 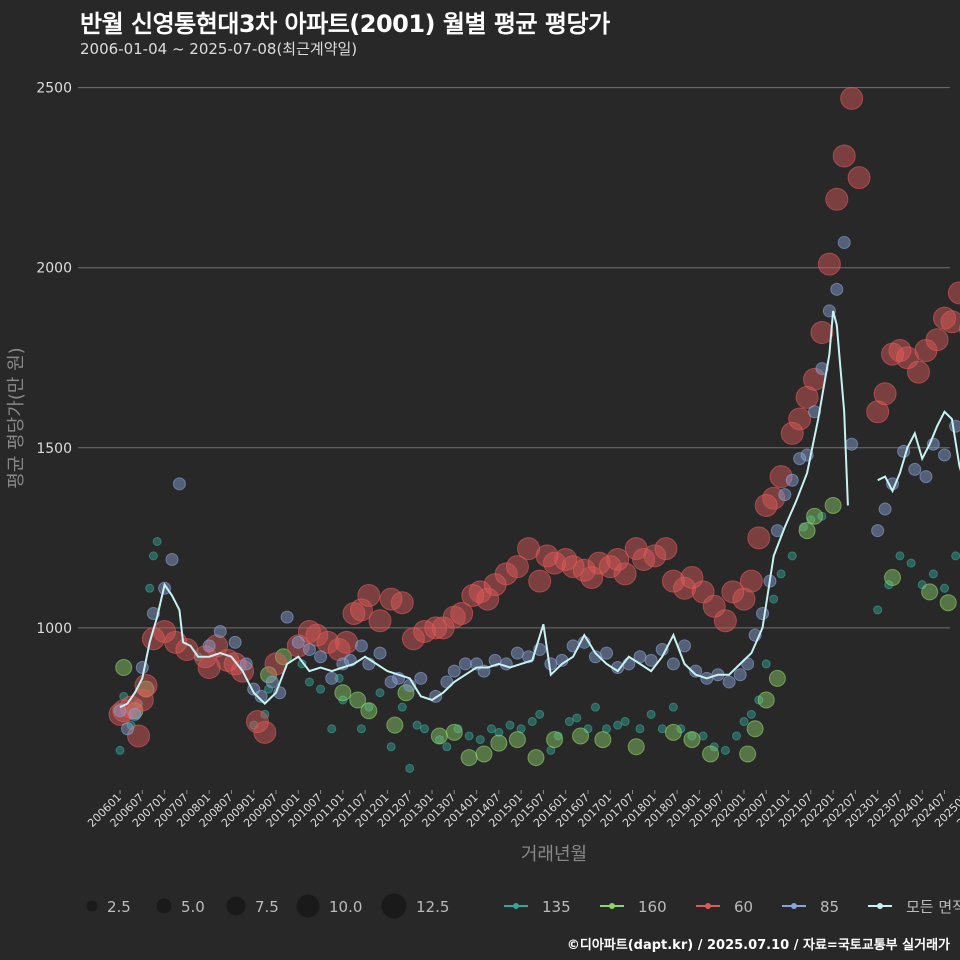 I want to click on size-legend-label: 7.5, so click(x=267, y=907).